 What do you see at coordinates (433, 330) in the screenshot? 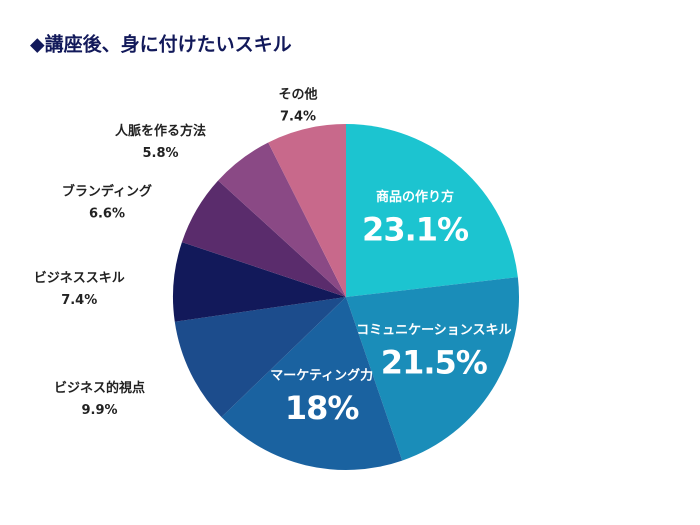
I see `slice-label: コミュニケーションスキル` at bounding box center [433, 330].